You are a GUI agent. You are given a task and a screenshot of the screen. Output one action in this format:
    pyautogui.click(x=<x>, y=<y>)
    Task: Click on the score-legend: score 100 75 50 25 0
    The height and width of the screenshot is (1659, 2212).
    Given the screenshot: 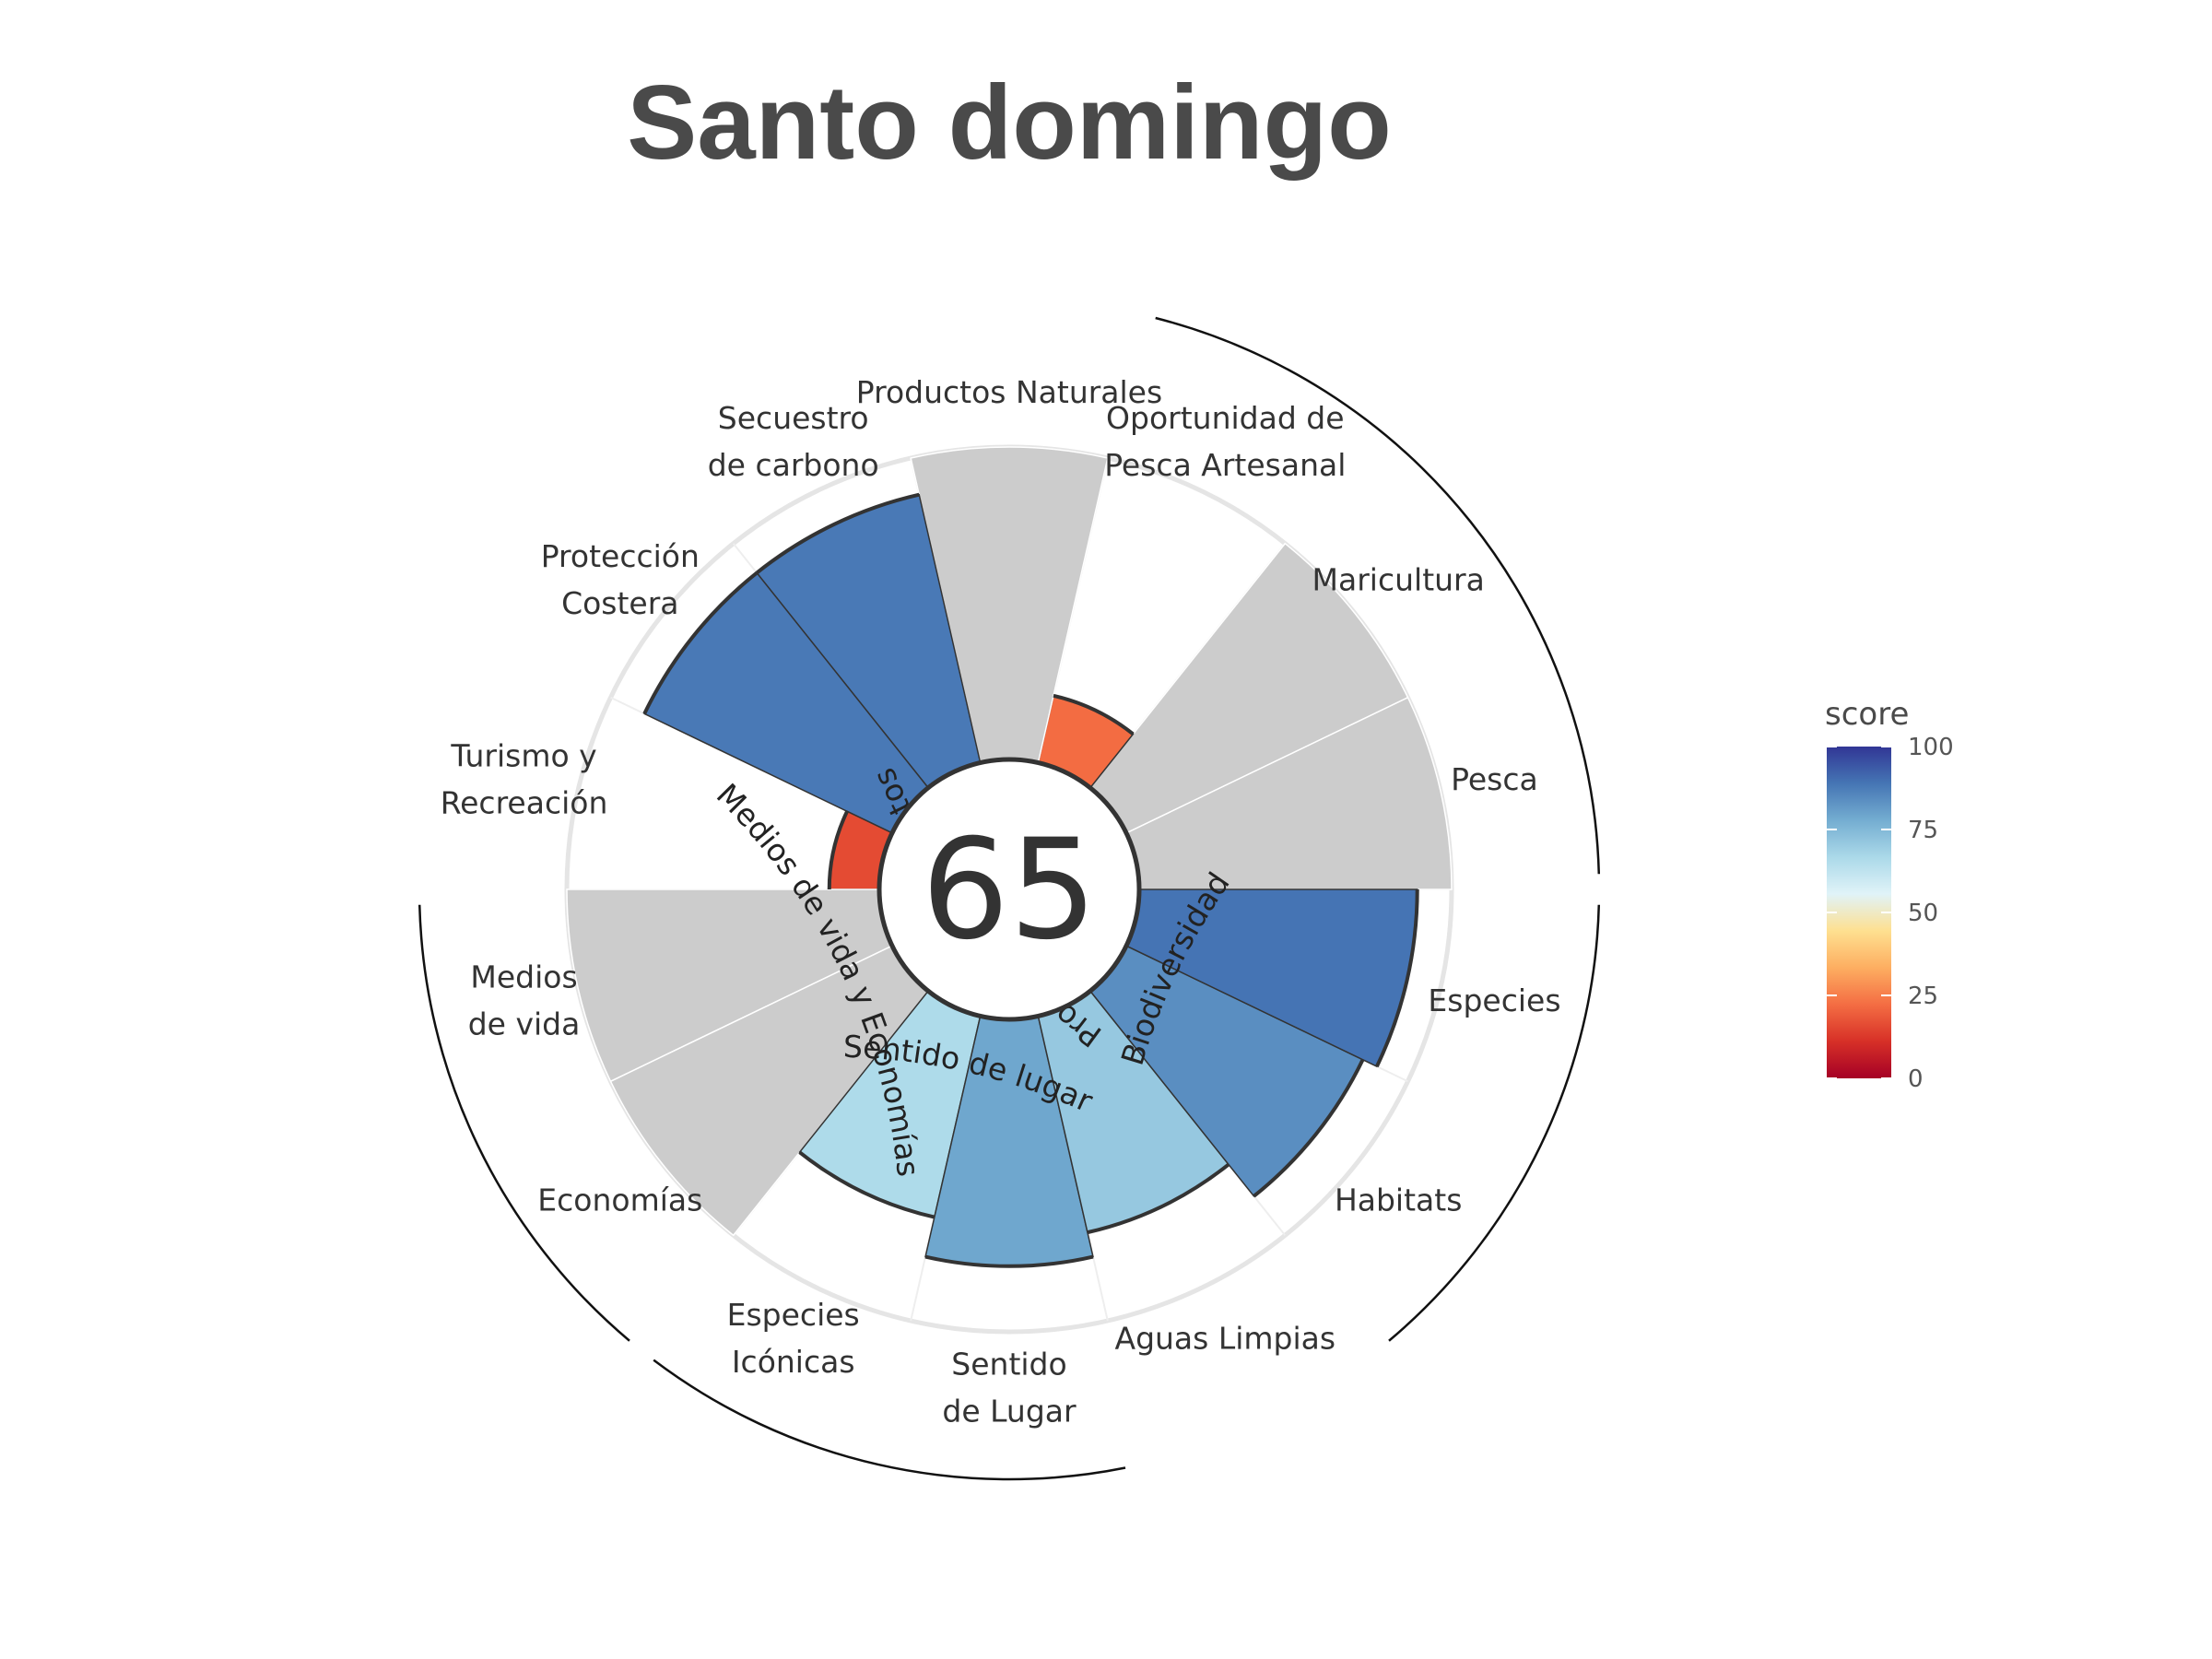 What is the action you would take?
    pyautogui.click(x=1889, y=894)
    